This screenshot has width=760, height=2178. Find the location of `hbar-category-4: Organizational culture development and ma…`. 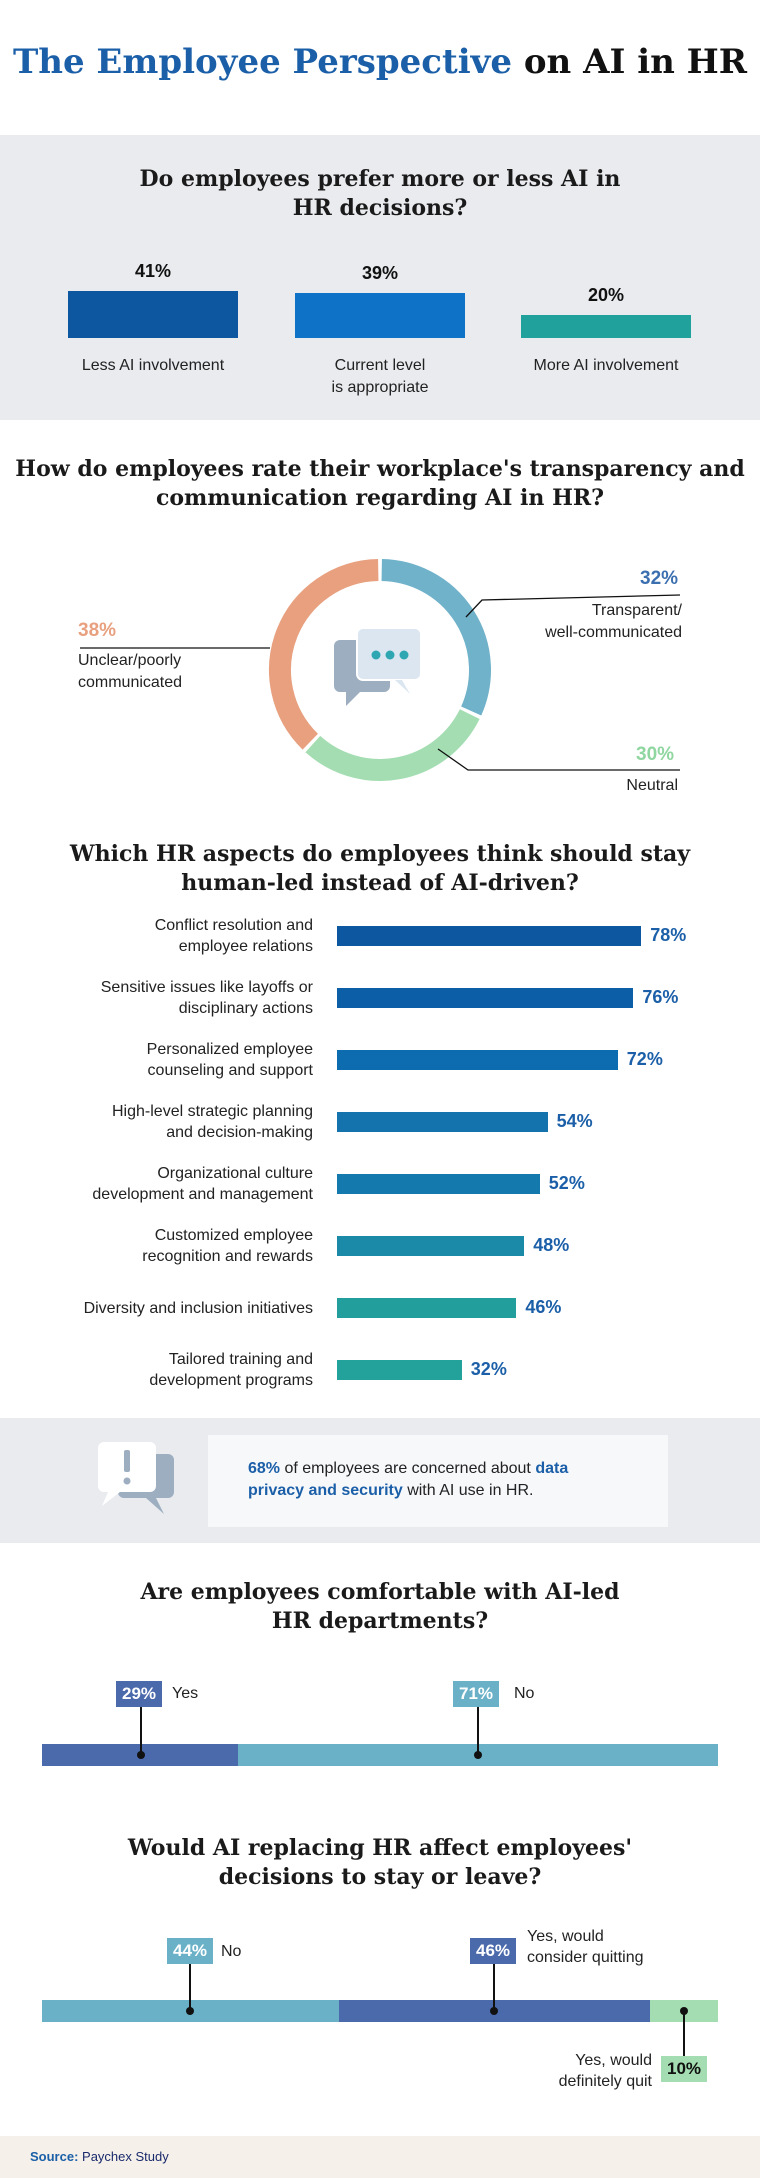

hbar-category-4: Organizational culture development and ma… is located at coordinates (188, 1184).